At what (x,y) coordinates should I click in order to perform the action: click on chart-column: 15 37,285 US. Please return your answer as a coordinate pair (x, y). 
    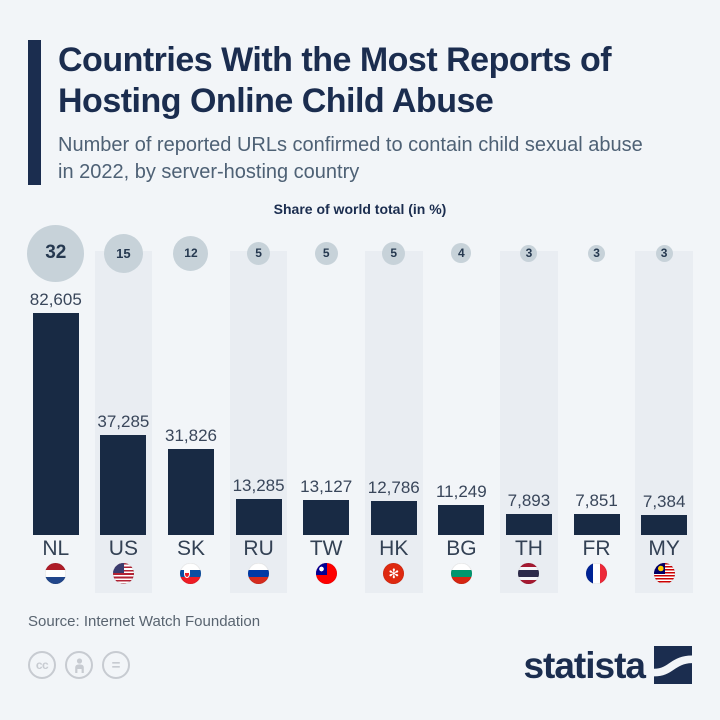
    Looking at the image, I should click on (124, 407).